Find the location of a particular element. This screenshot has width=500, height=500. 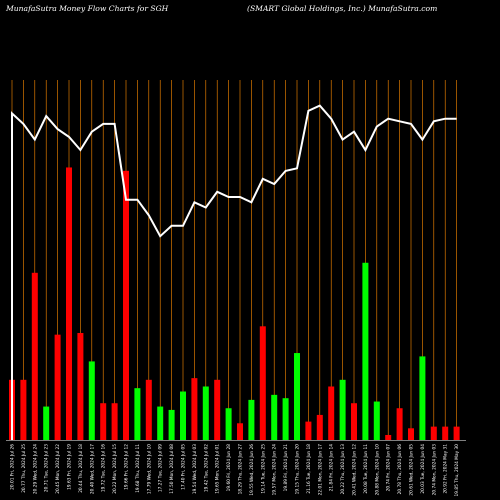

x-tick-label: 20.74 Mon, 2024 Jun 03 is located at coordinates (434, 470).